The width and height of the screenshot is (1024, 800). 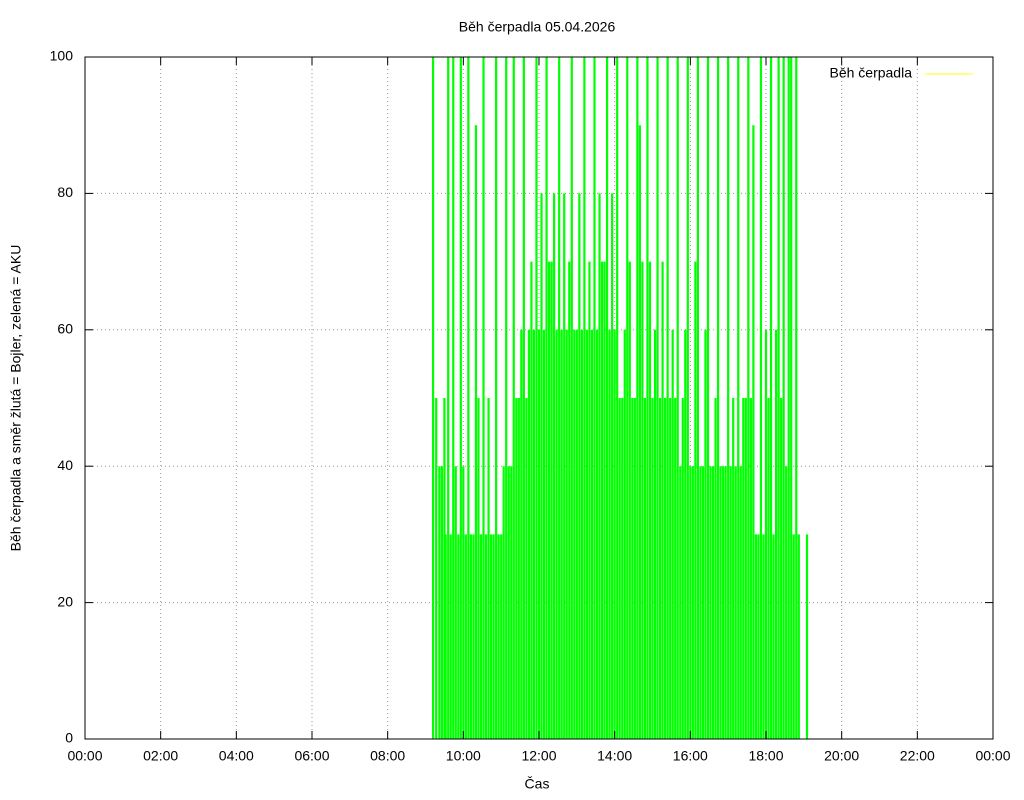 I want to click on x-tick-label: 02:00, so click(x=160, y=756).